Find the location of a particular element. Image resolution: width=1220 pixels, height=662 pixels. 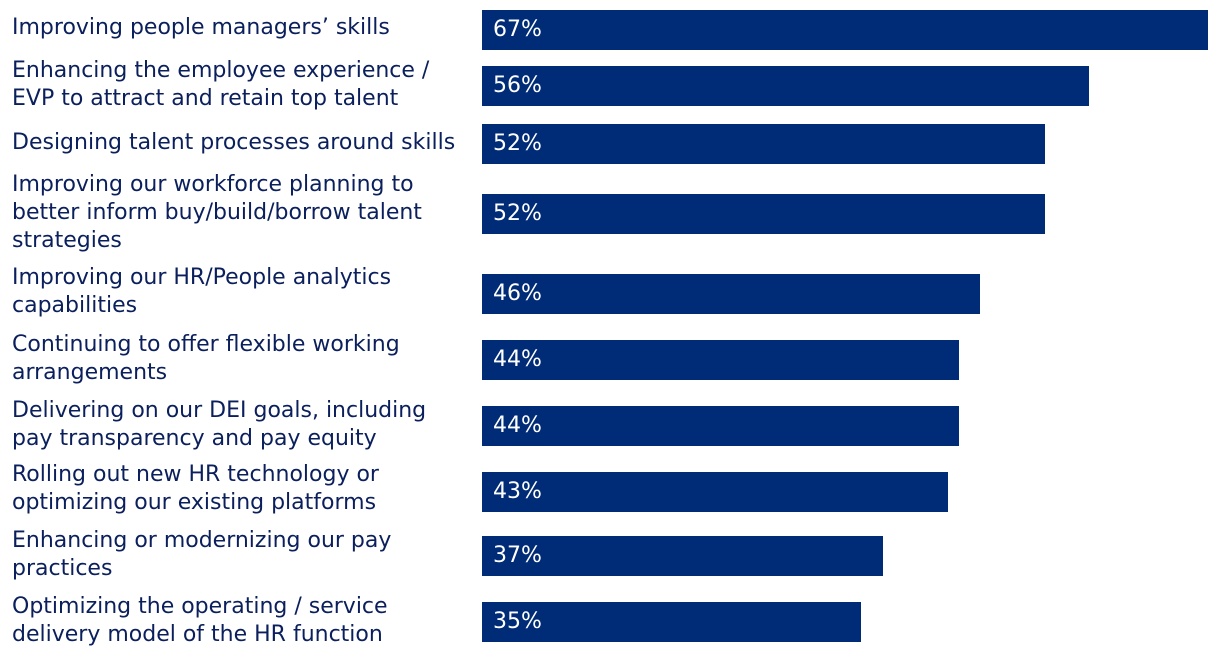

bar: 37% is located at coordinates (682, 556).